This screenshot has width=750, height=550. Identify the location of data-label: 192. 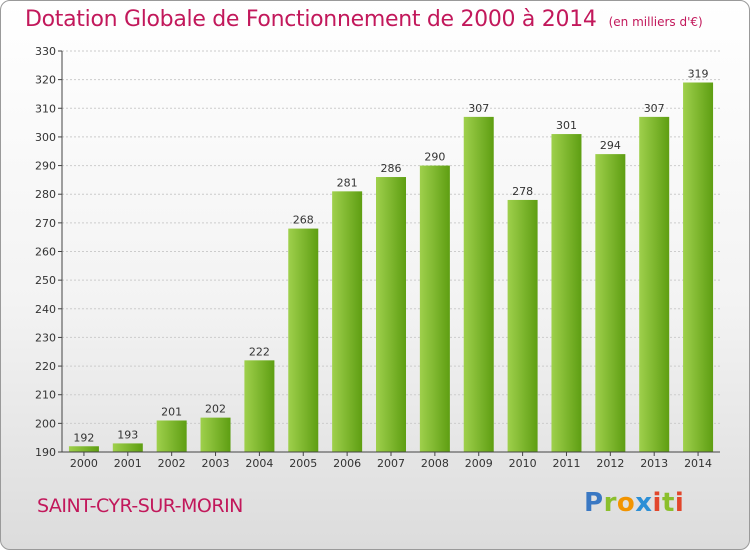
(83, 437).